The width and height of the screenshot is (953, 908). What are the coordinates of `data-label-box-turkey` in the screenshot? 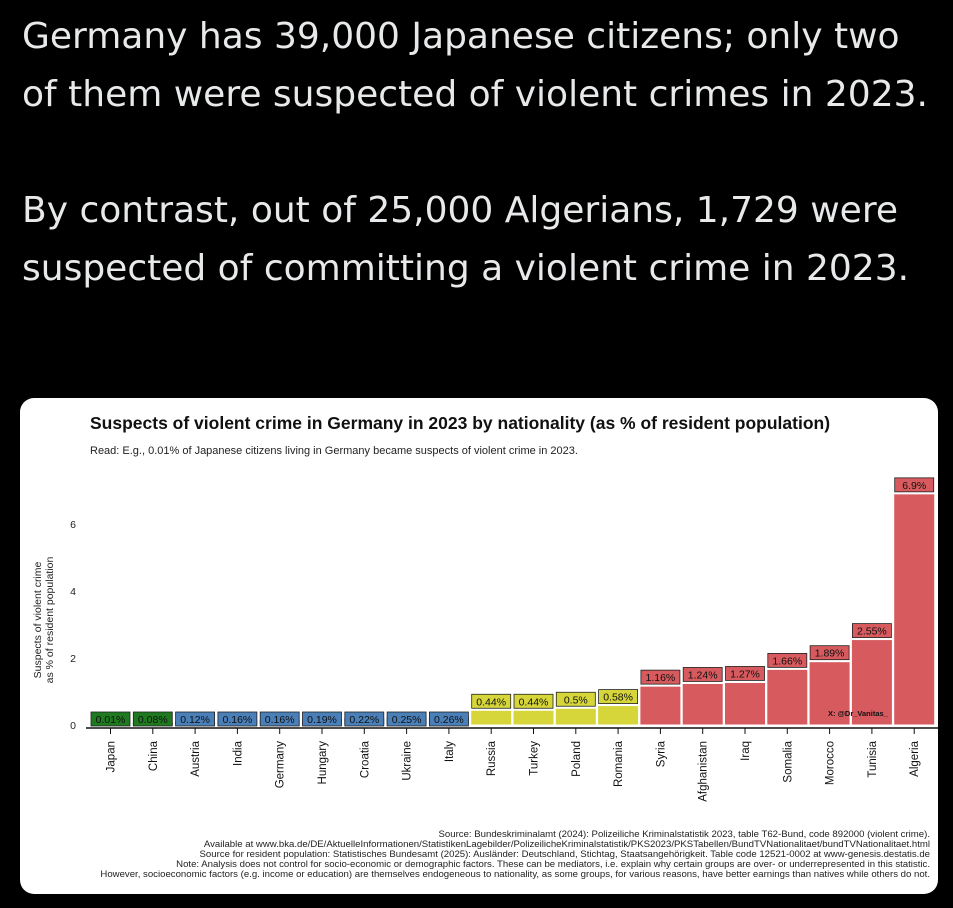 It's located at (533, 701).